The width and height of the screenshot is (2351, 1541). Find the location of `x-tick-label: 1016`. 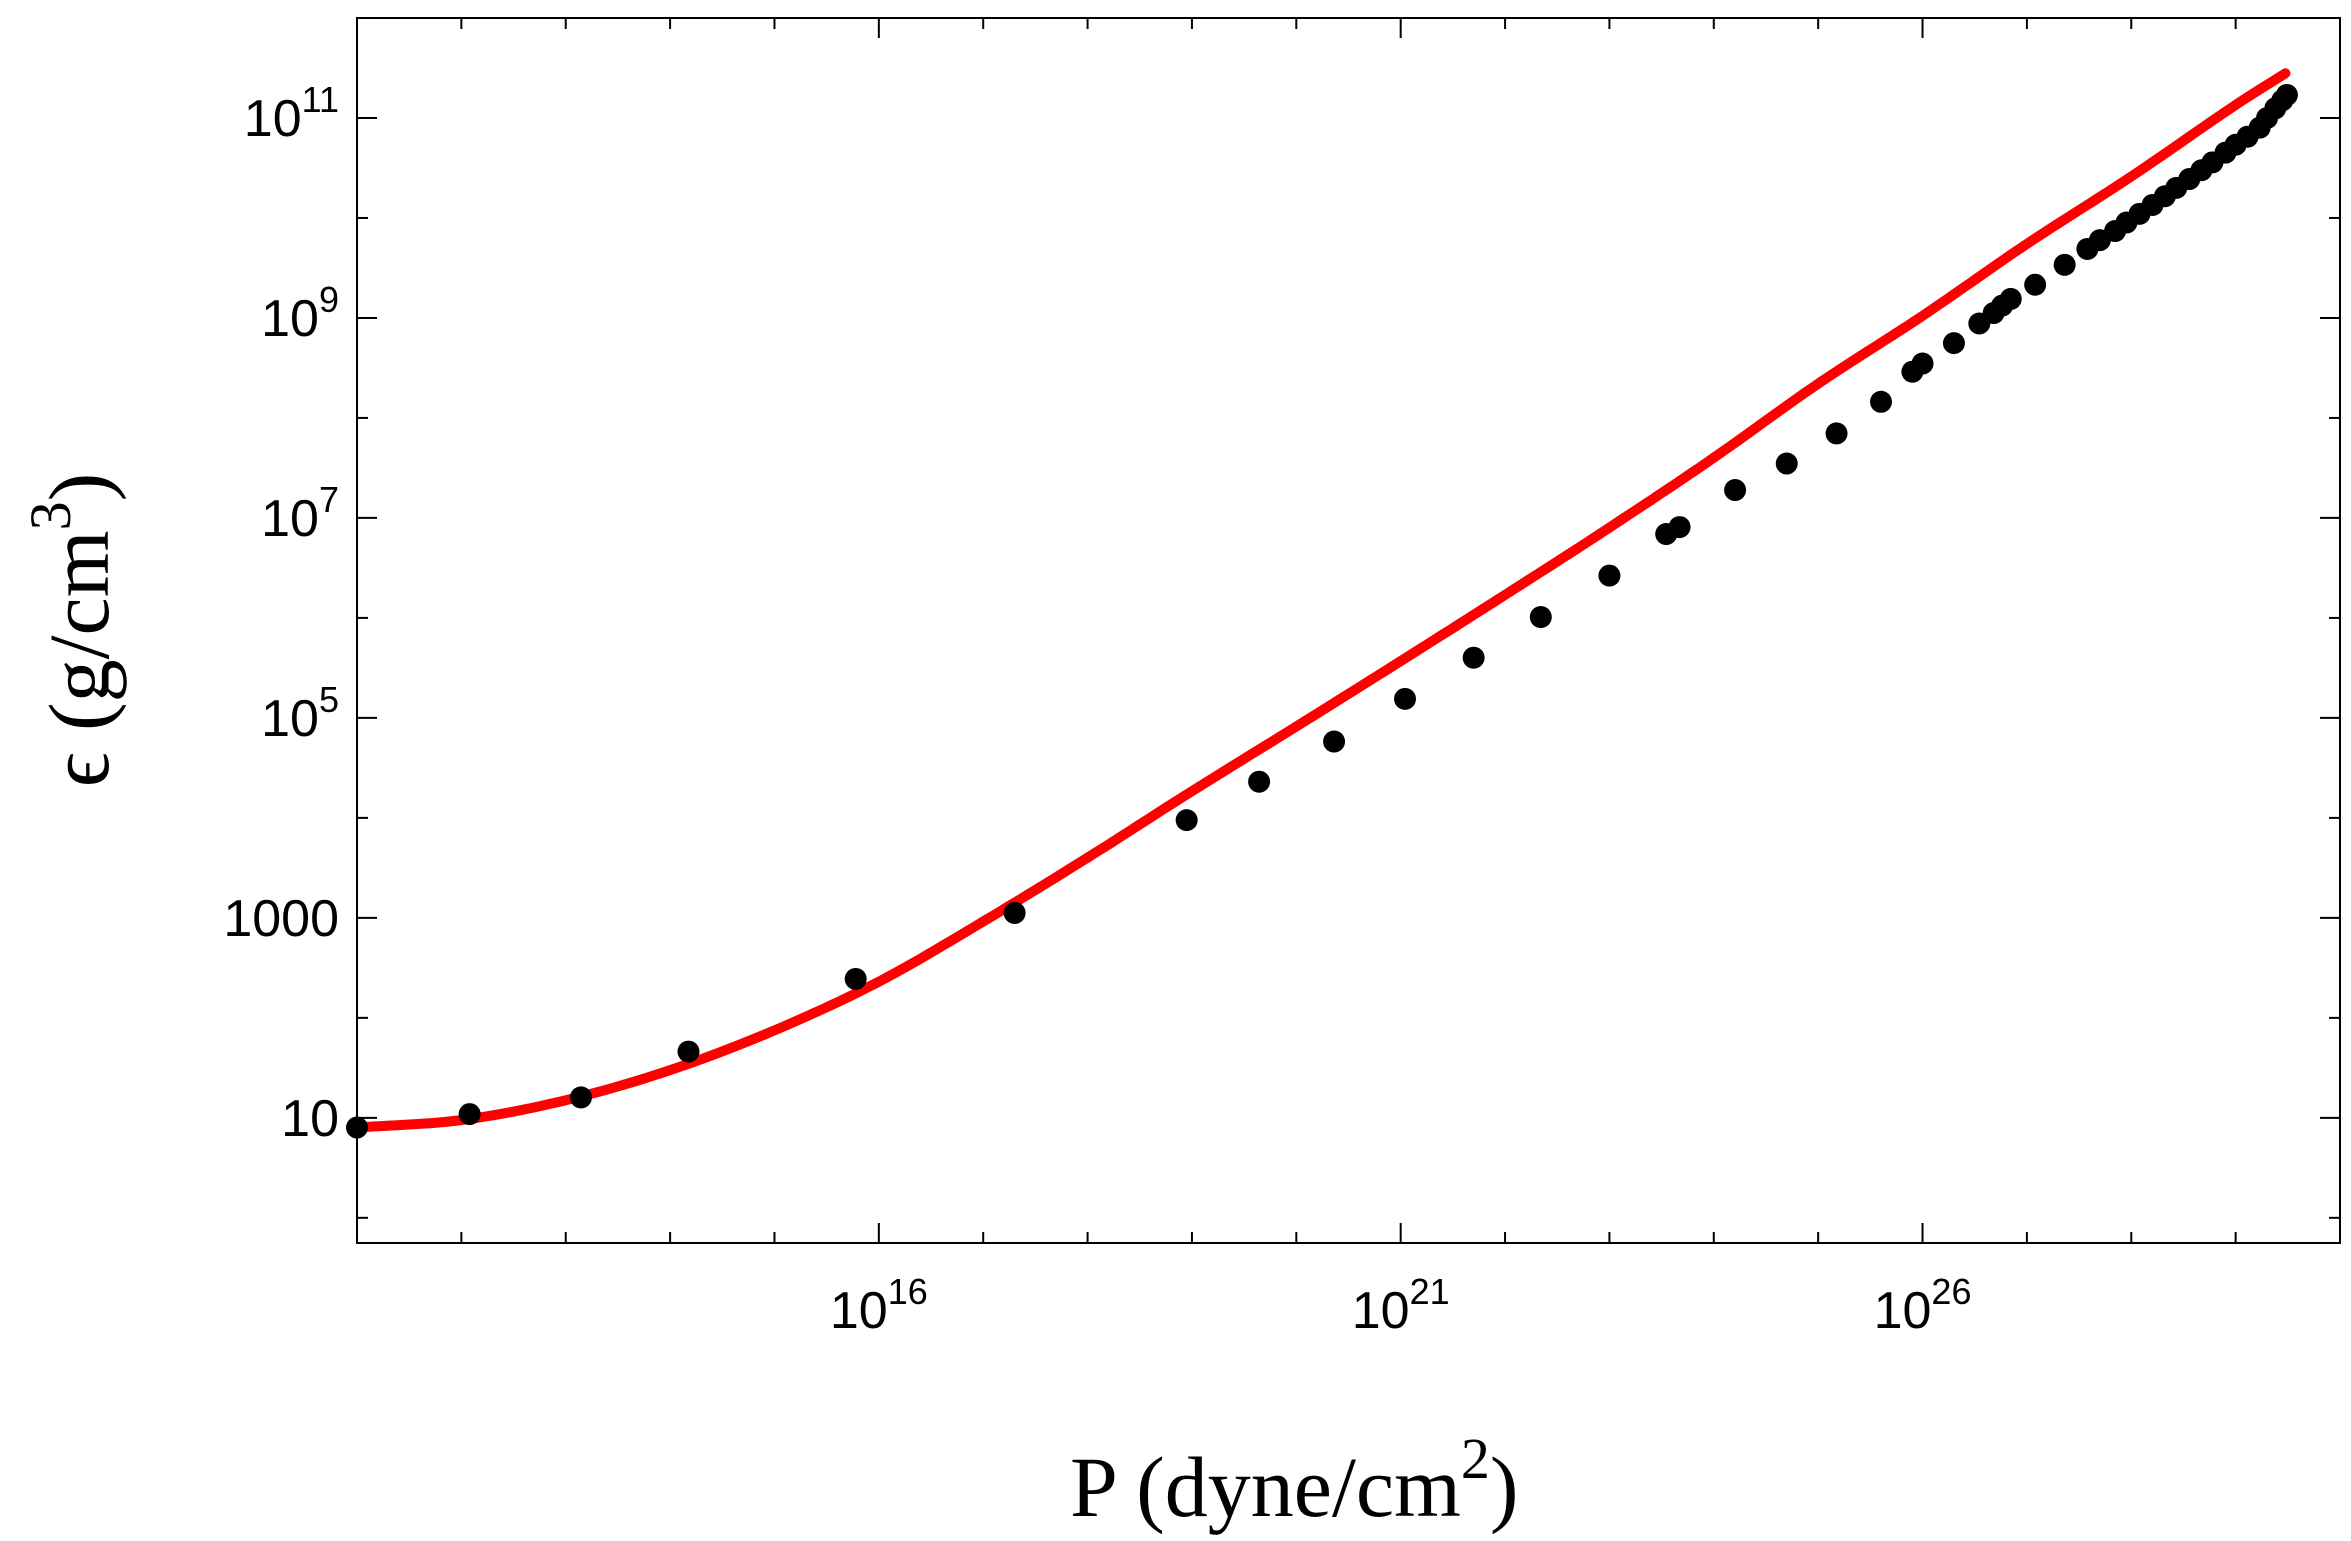

x-tick-label: 1016 is located at coordinates (879, 1305).